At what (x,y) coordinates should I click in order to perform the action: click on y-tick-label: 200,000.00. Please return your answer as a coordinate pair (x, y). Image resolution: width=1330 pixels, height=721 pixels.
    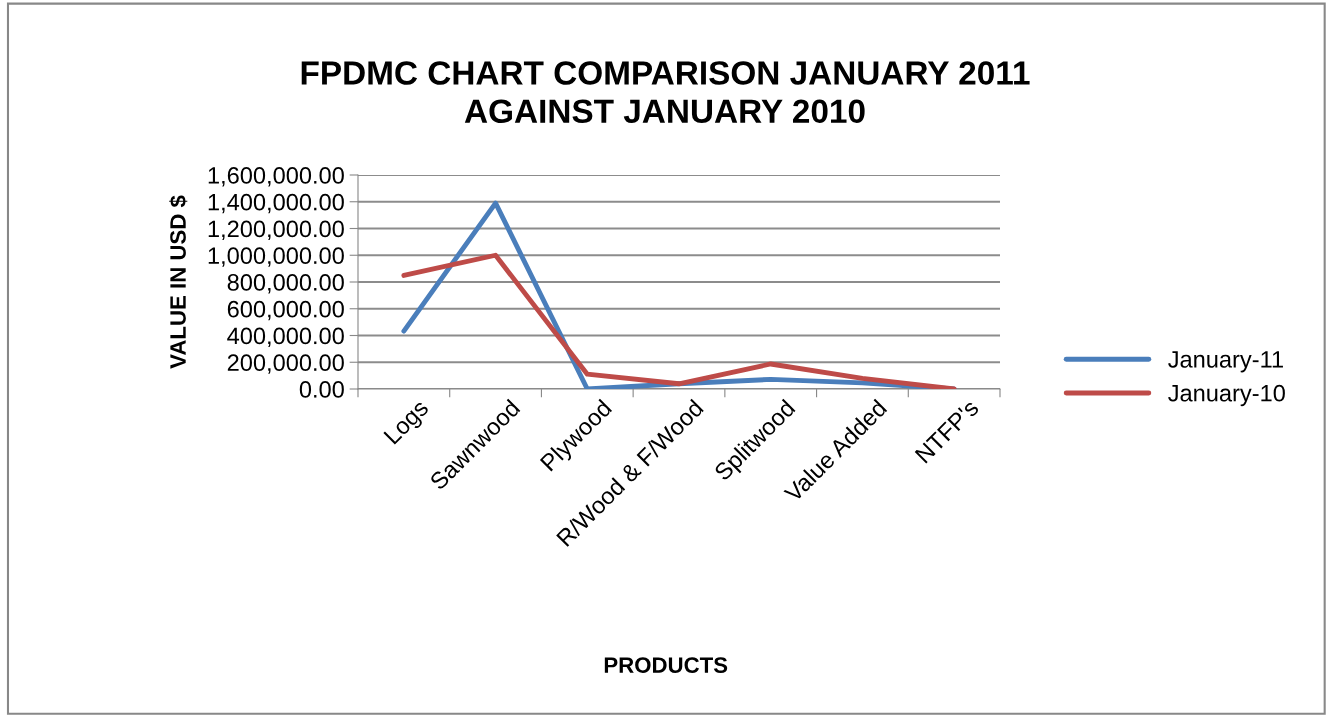
    Looking at the image, I should click on (285, 364).